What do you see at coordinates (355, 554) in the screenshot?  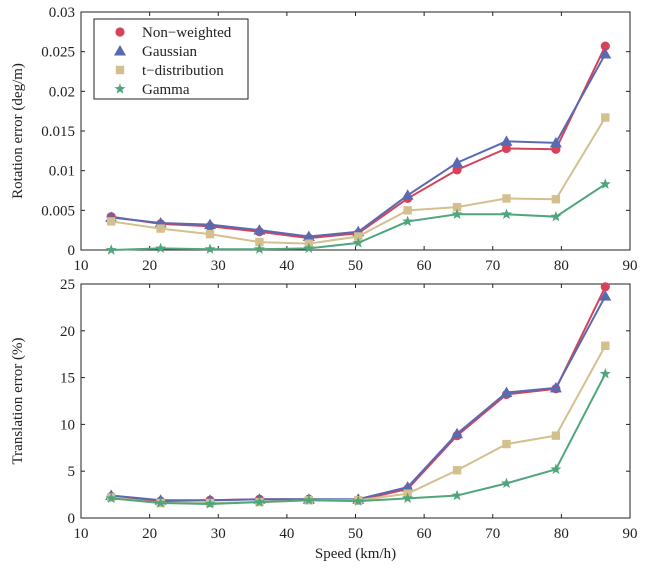 I see `x-axis-label: Speed (km/h)` at bounding box center [355, 554].